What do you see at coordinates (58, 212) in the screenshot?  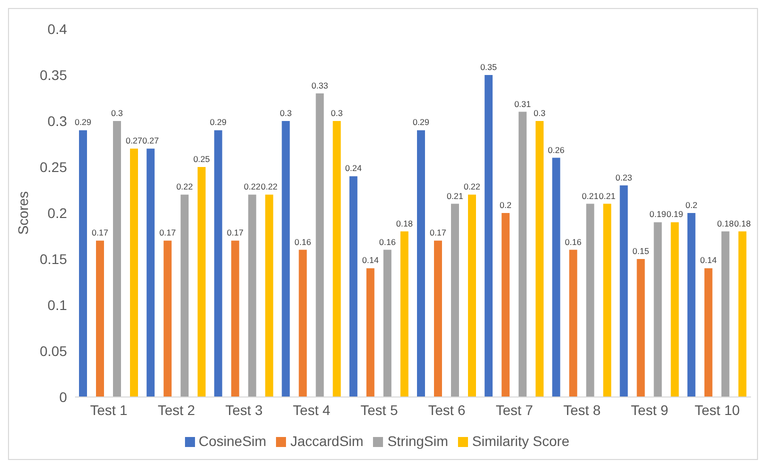 I see `y-tick-label: 0.2` at bounding box center [58, 212].